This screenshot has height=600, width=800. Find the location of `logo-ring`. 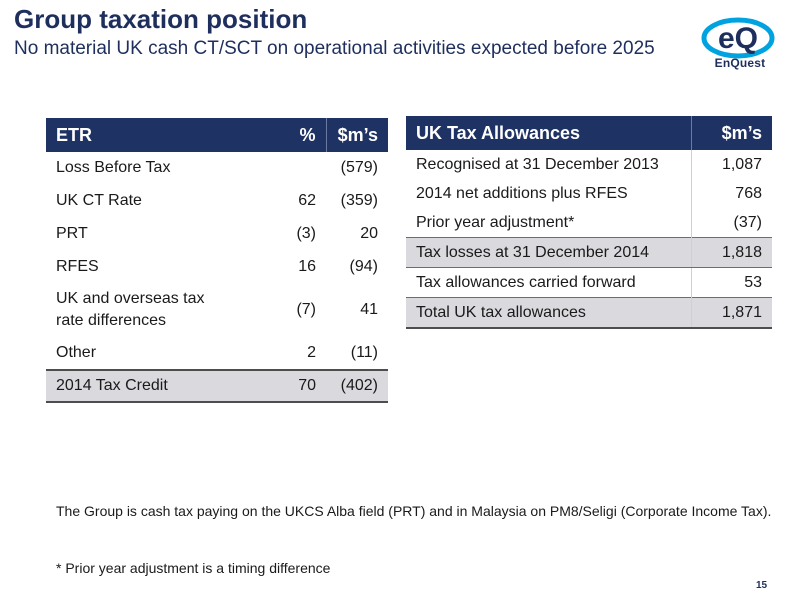

logo-ring is located at coordinates (738, 38).